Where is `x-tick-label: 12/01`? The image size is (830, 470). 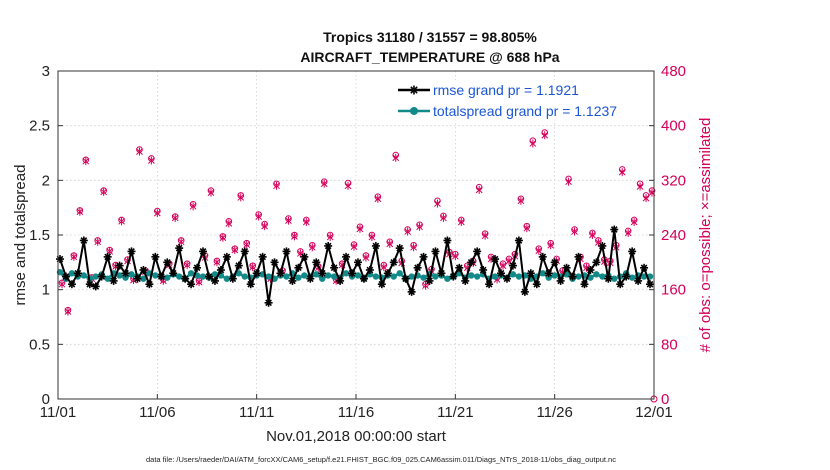
x-tick-label: 12/01 is located at coordinates (654, 412).